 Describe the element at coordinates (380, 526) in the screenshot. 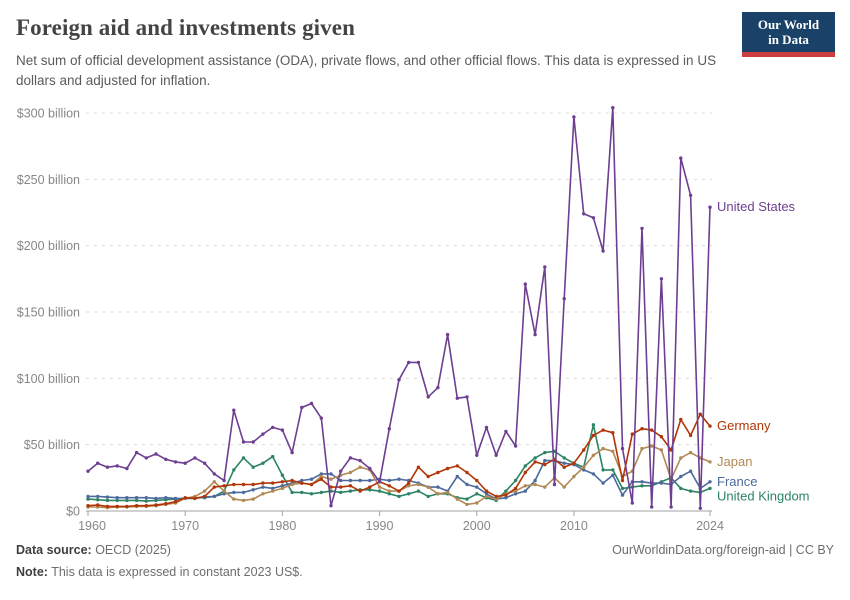

I see `x-axis-label-1990: 1990` at that location.